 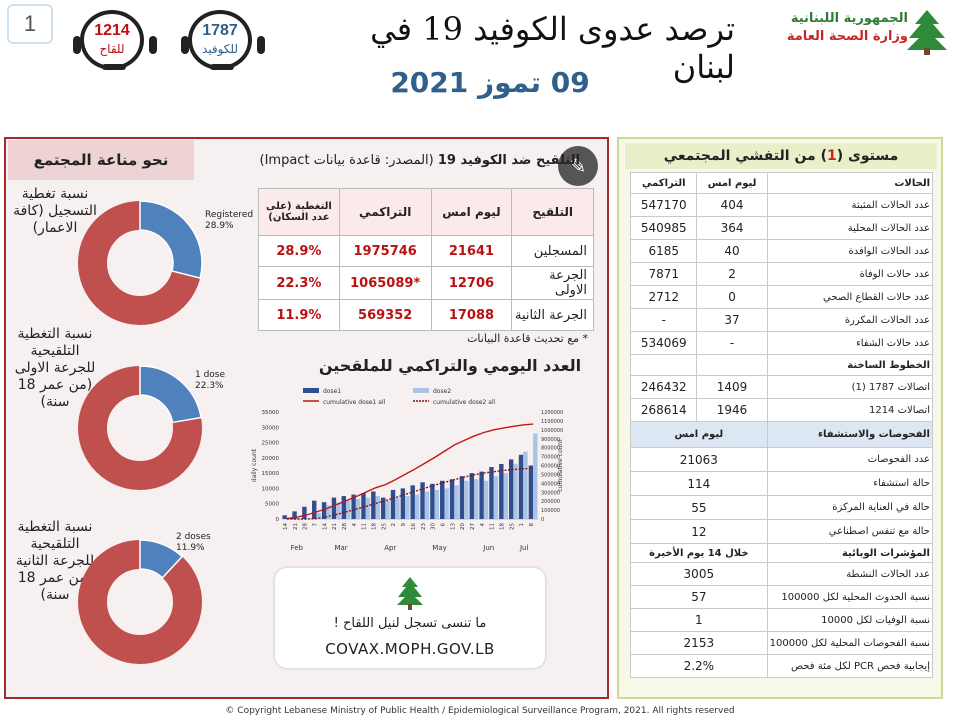 What do you see at coordinates (663, 410) in the screenshot?
I see `cell-value: 268614` at bounding box center [663, 410].